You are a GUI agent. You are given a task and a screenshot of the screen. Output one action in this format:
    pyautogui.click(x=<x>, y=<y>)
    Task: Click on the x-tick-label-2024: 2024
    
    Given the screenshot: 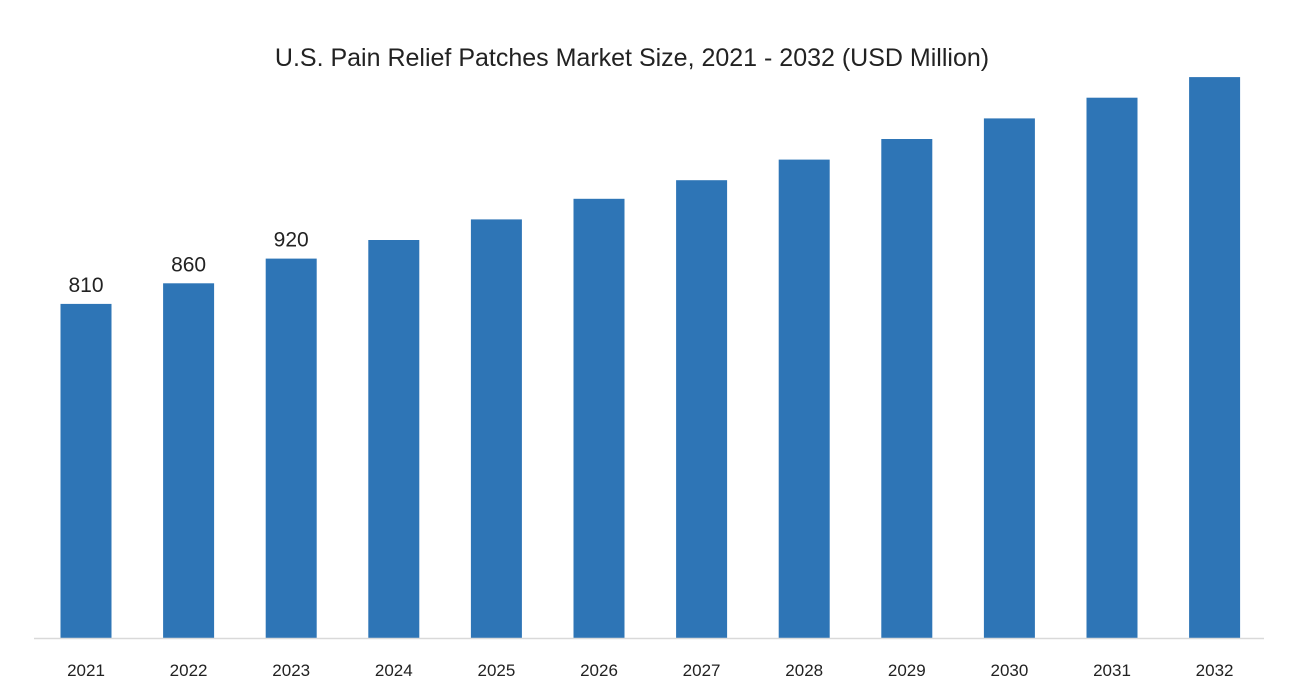 What is the action you would take?
    pyautogui.click(x=394, y=670)
    